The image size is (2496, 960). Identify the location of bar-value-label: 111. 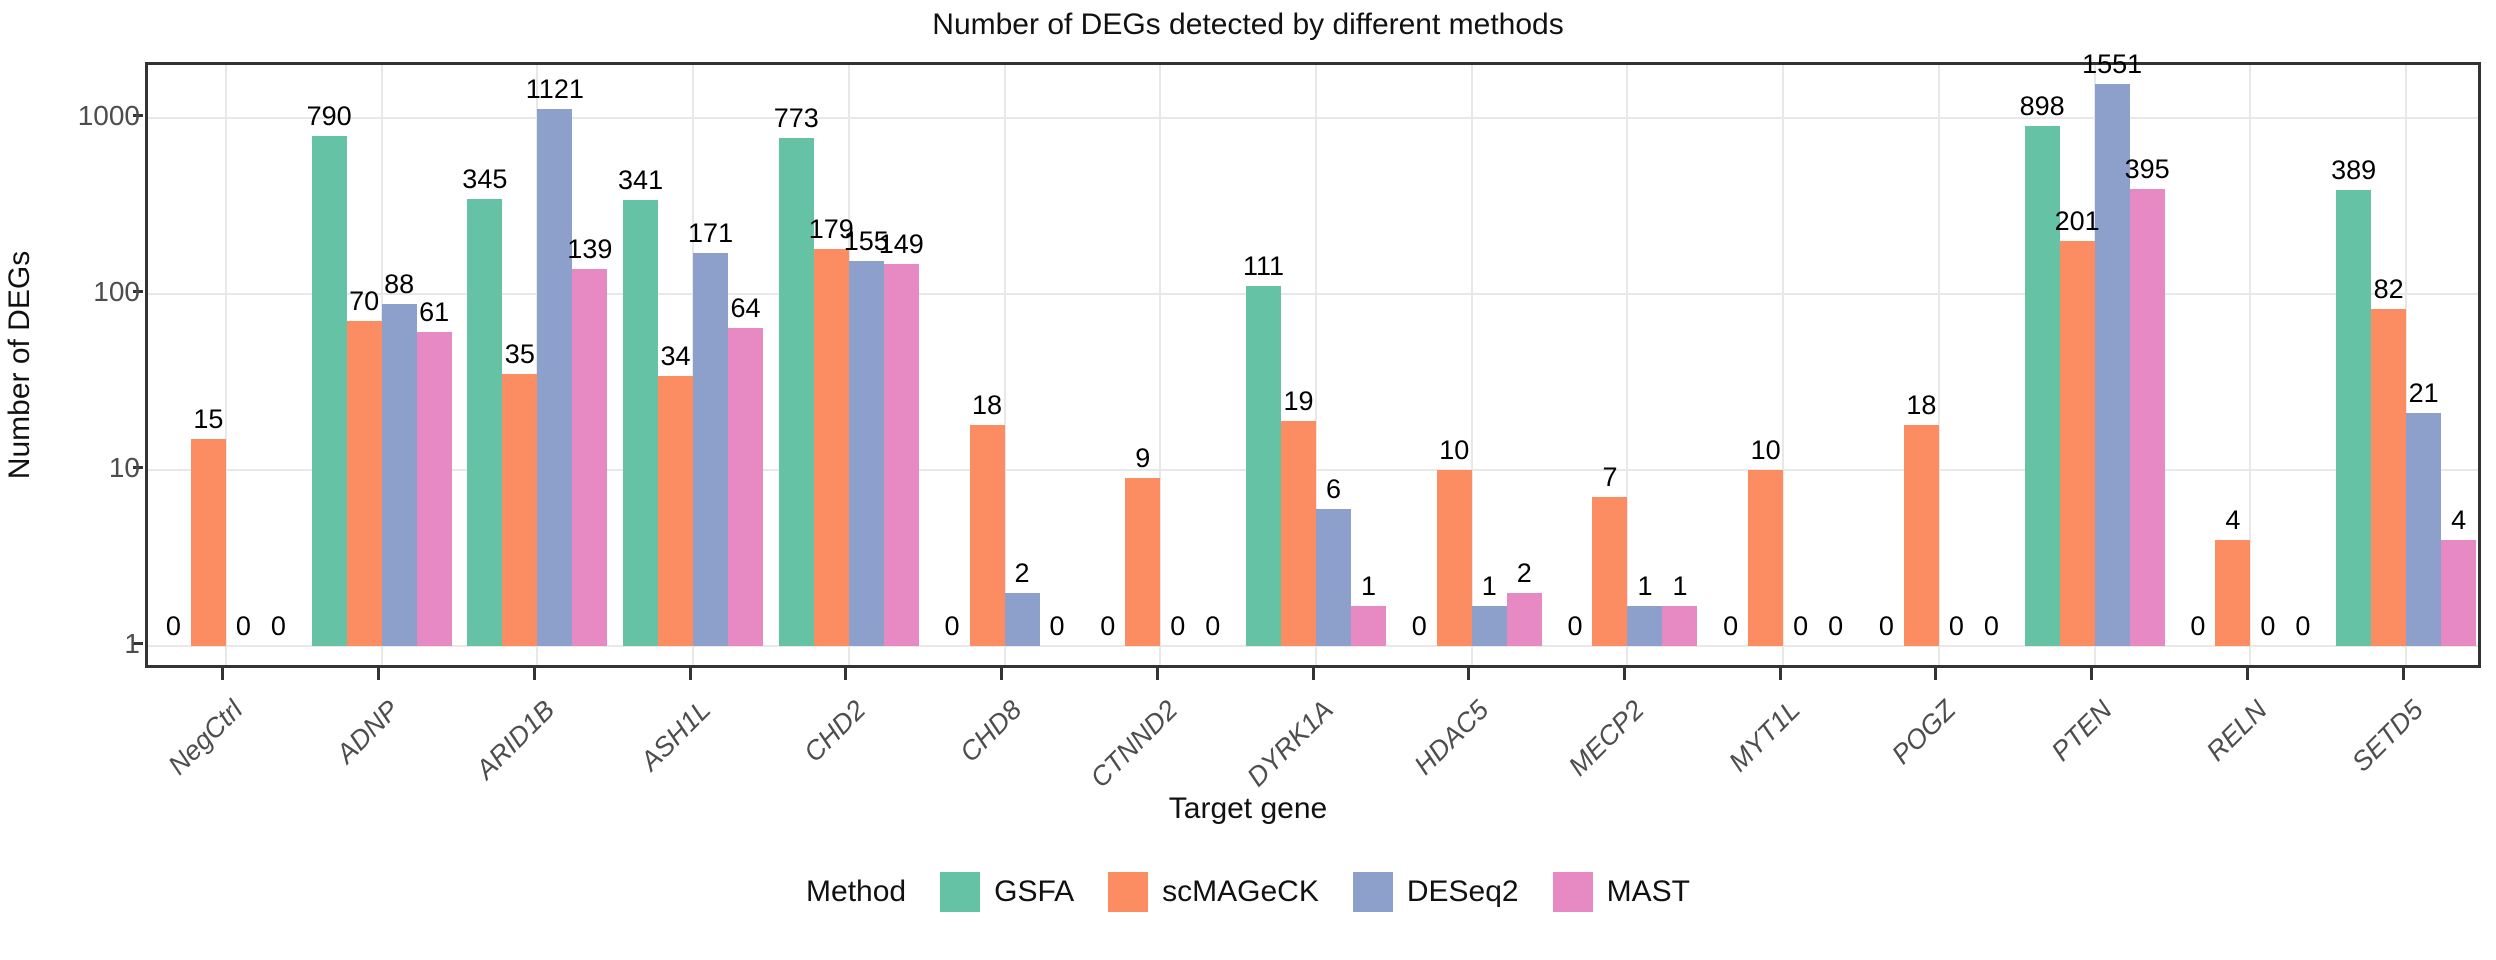
(1263, 266).